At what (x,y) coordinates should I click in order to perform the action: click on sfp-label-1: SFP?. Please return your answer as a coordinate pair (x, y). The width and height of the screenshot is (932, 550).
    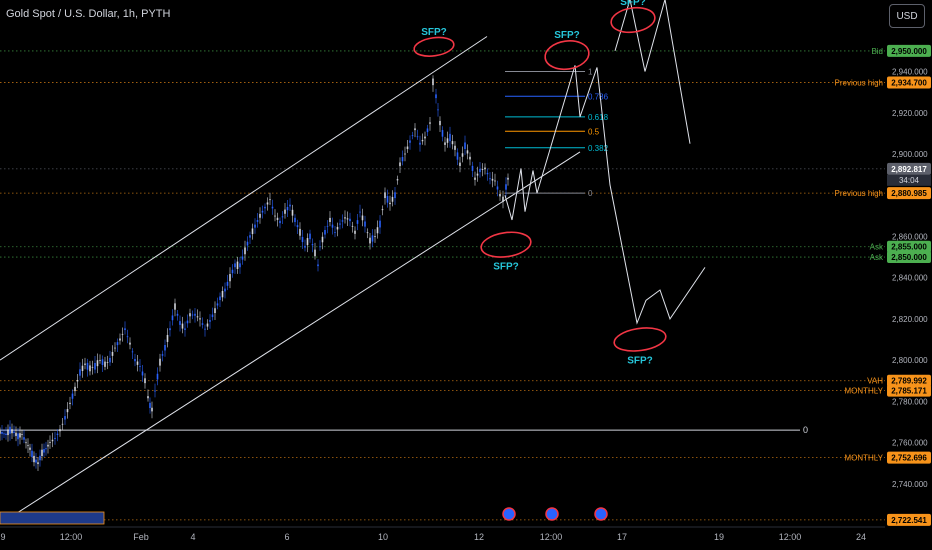
    Looking at the image, I should click on (567, 35).